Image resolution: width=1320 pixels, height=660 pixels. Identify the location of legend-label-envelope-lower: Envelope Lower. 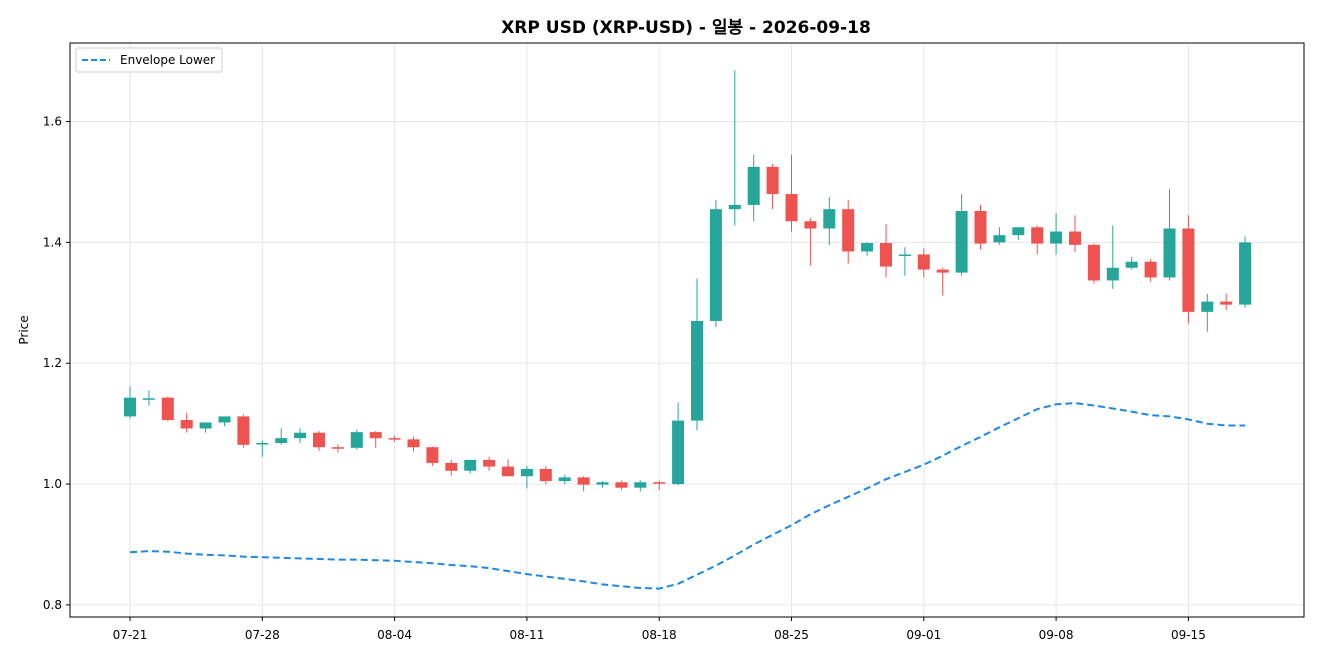
(167, 60).